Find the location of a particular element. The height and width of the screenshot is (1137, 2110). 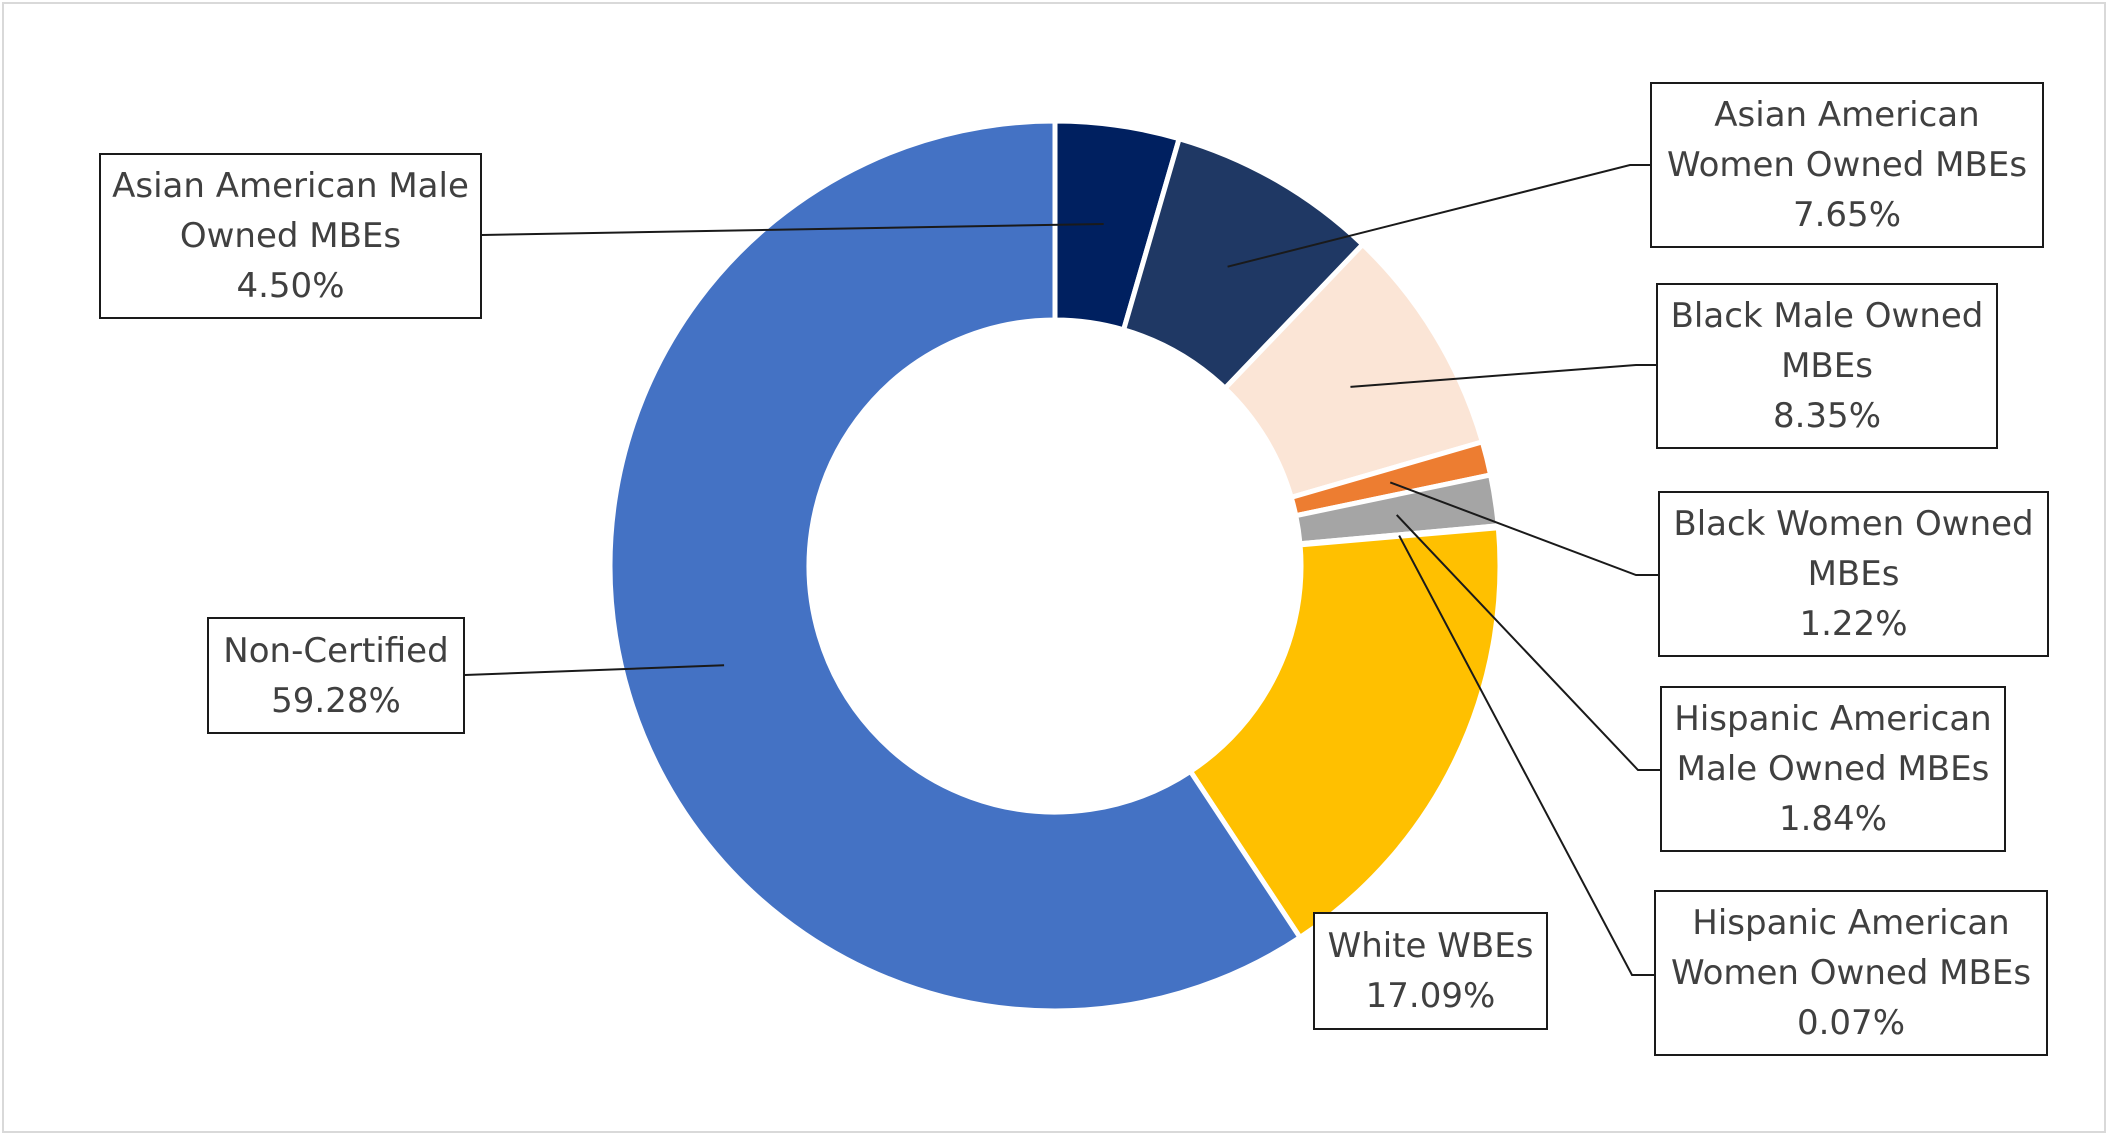

leader-line-asian-american-women-owned-mbes is located at coordinates (1438, 216).